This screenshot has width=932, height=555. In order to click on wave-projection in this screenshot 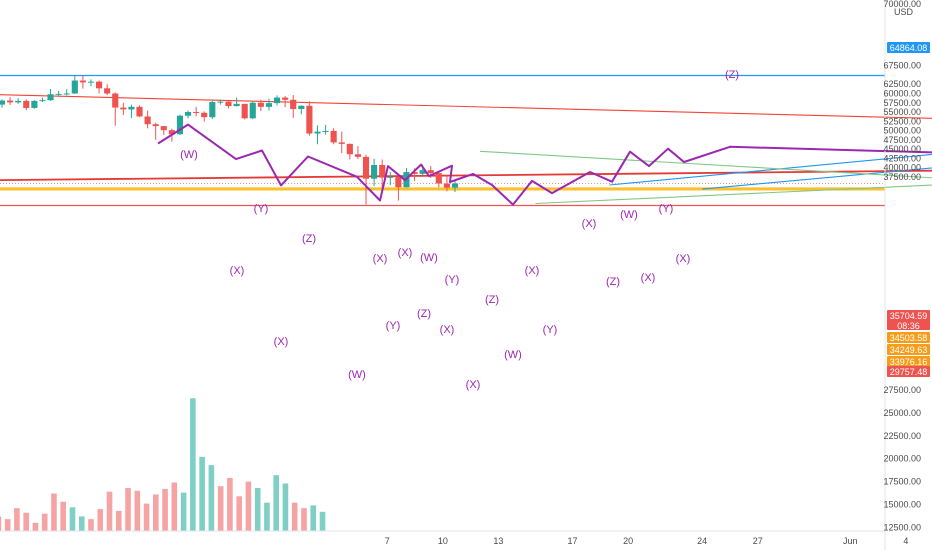, I will do `click(544, 164)`.